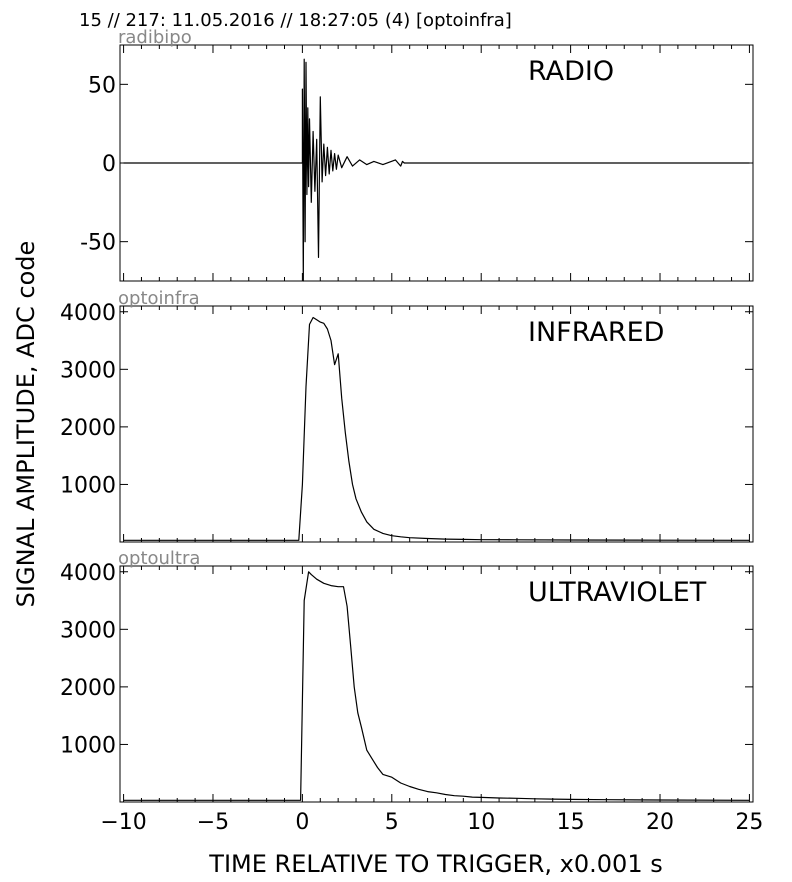 The height and width of the screenshot is (882, 792). Describe the element at coordinates (660, 822) in the screenshot. I see `x-tick-label: 20` at that location.